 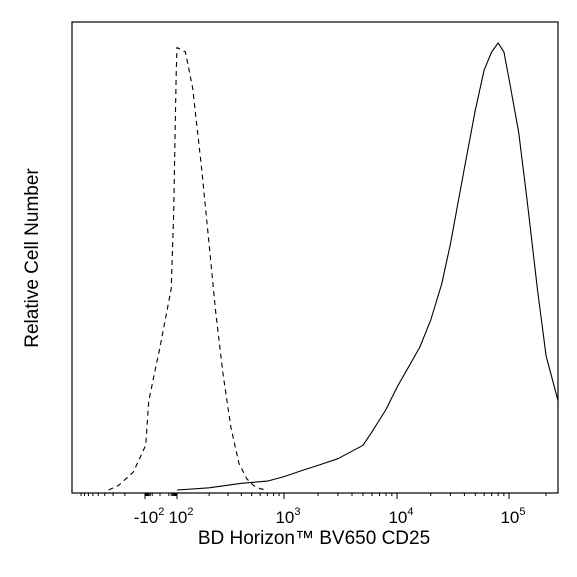 What do you see at coordinates (314, 538) in the screenshot?
I see `x-axis-label: BD Horizon™ BV650 CD25` at bounding box center [314, 538].